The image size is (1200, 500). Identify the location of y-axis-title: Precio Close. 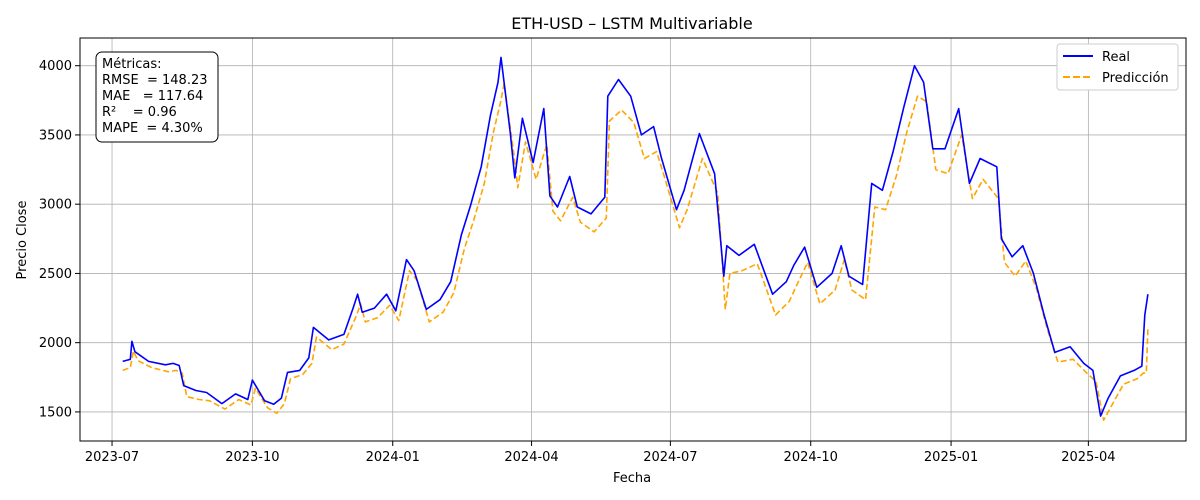
(22, 240).